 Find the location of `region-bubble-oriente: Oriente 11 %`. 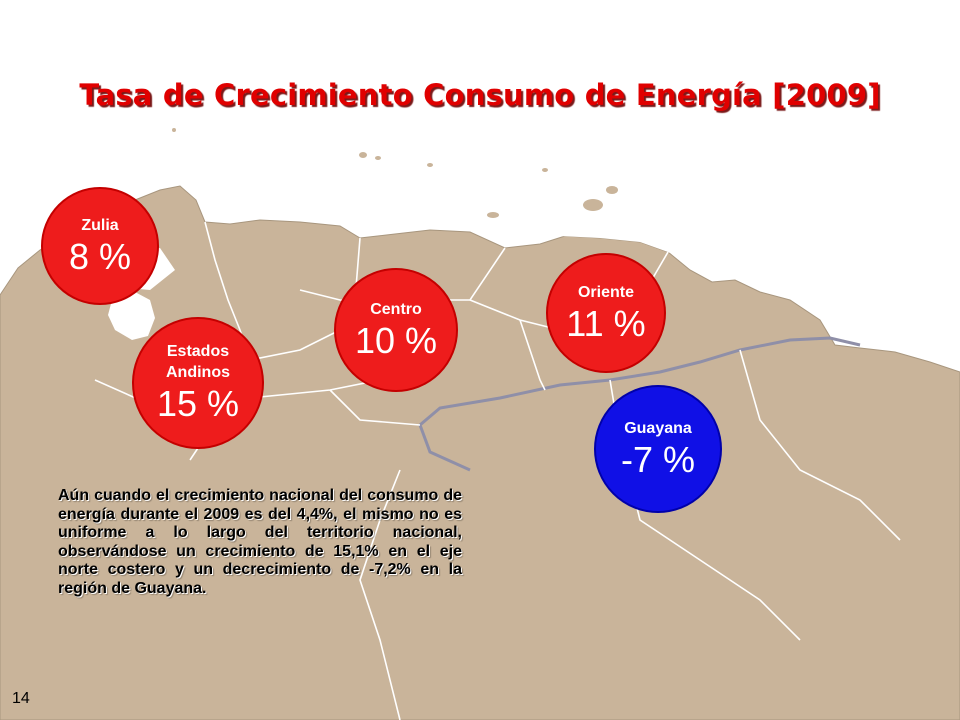

region-bubble-oriente: Oriente 11 % is located at coordinates (606, 313).